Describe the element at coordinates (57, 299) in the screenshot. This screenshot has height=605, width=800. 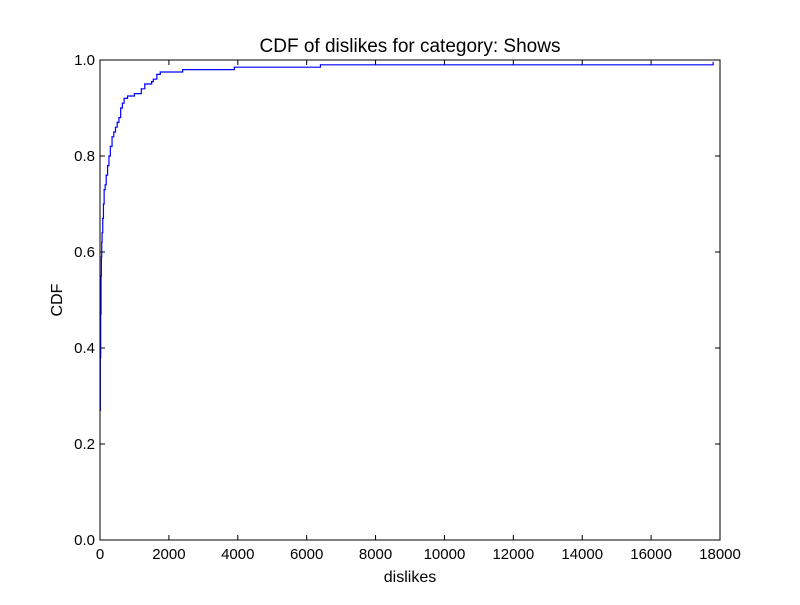
I see `y-axis-label: CDF` at that location.